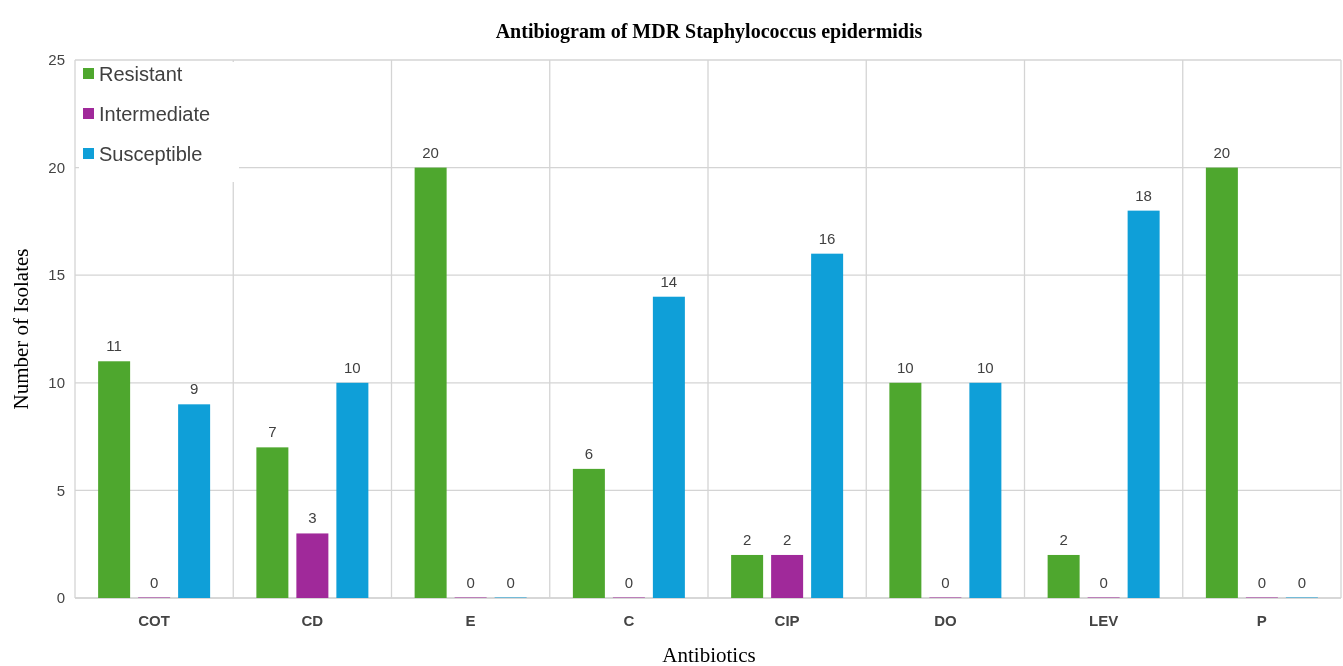  Describe the element at coordinates (589, 453) in the screenshot. I see `data-label: 6` at that location.